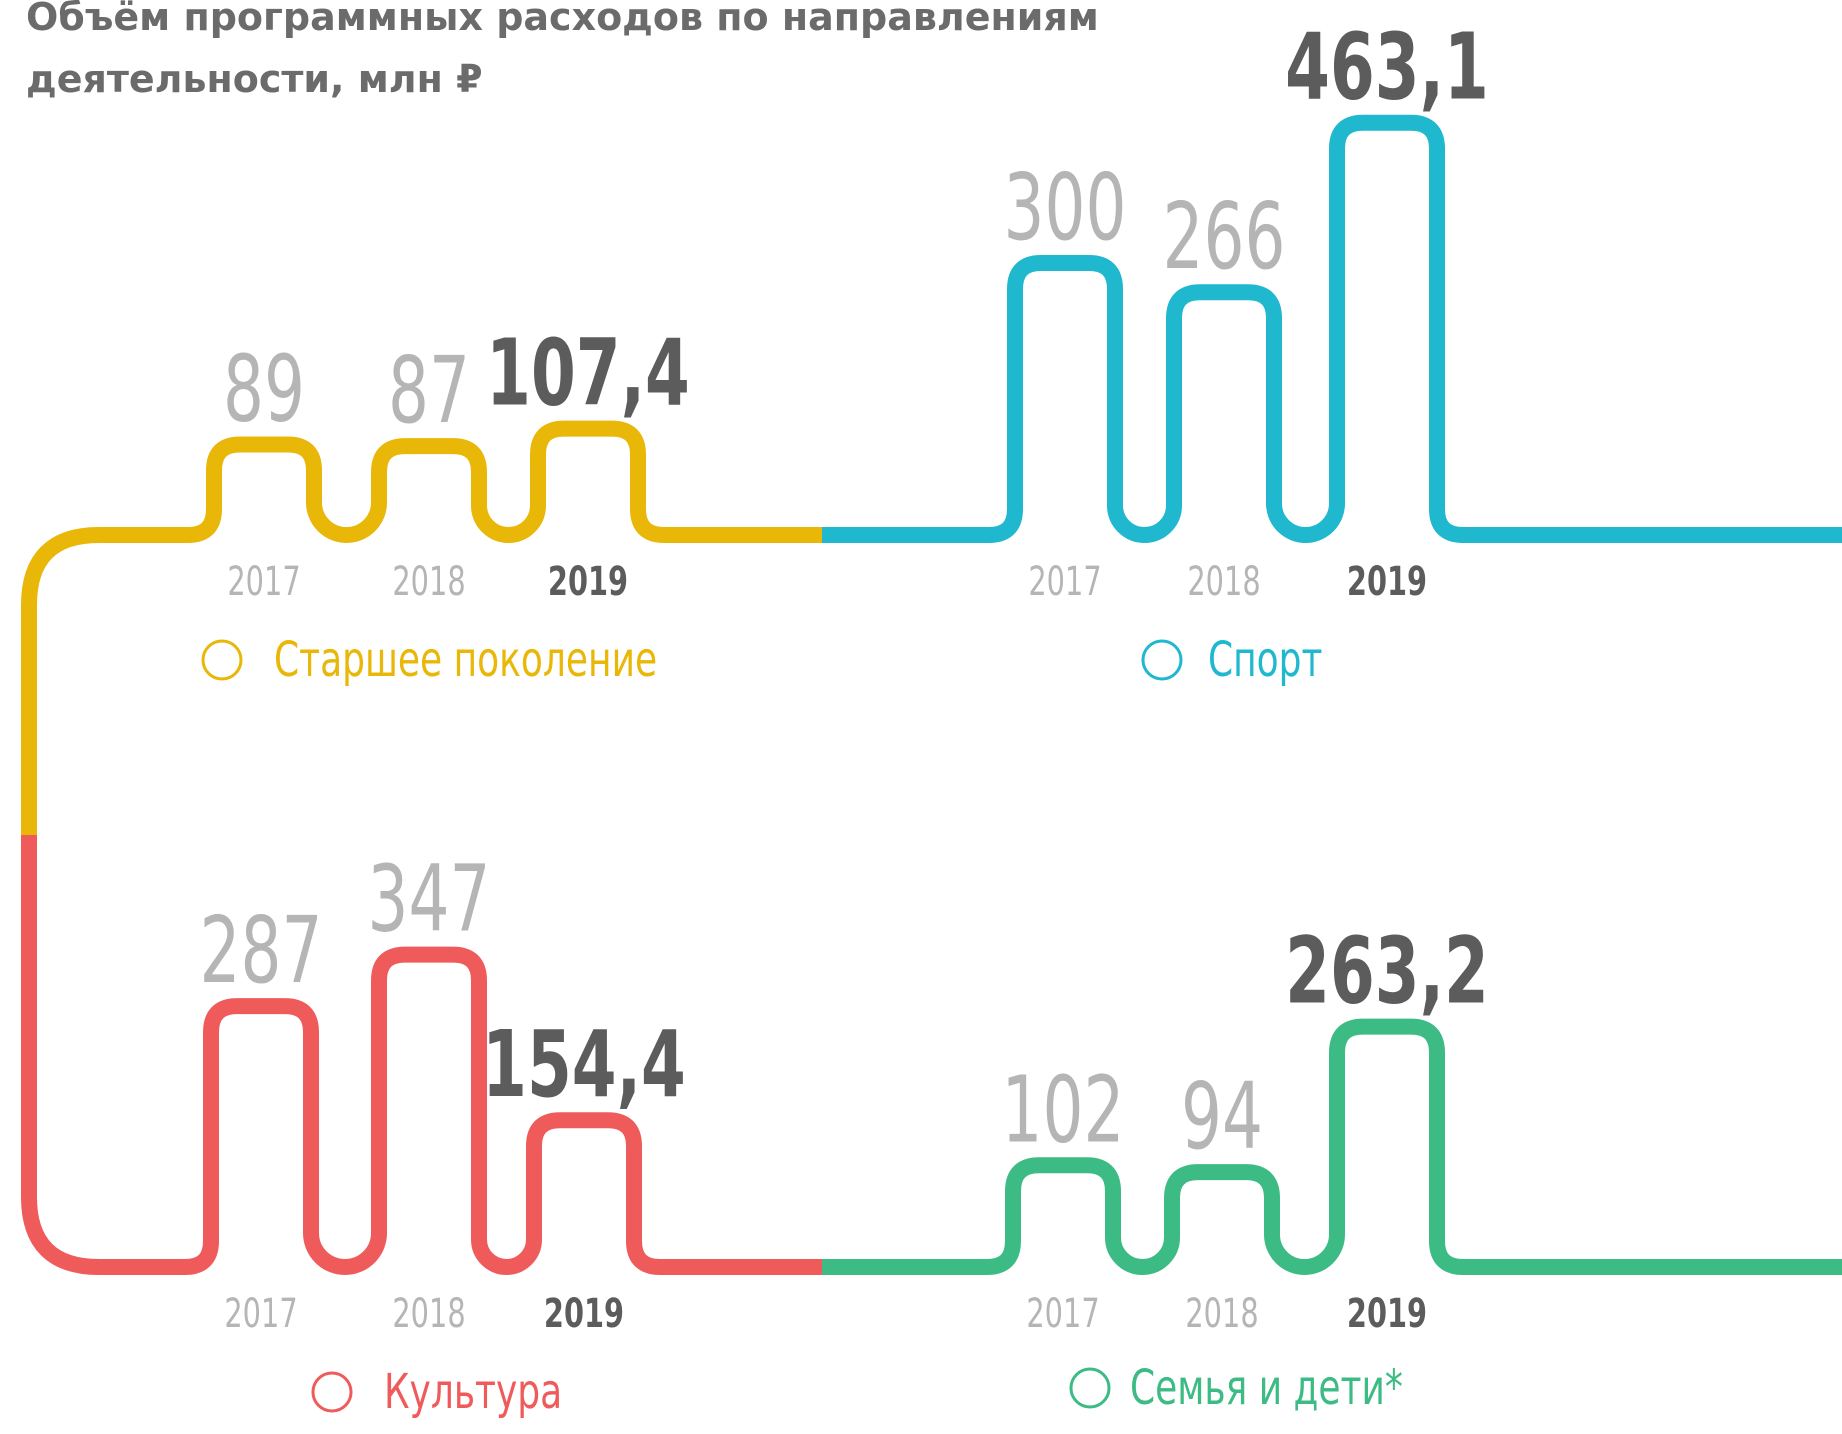  I want to click on value-label: 263,2, so click(1387, 971).